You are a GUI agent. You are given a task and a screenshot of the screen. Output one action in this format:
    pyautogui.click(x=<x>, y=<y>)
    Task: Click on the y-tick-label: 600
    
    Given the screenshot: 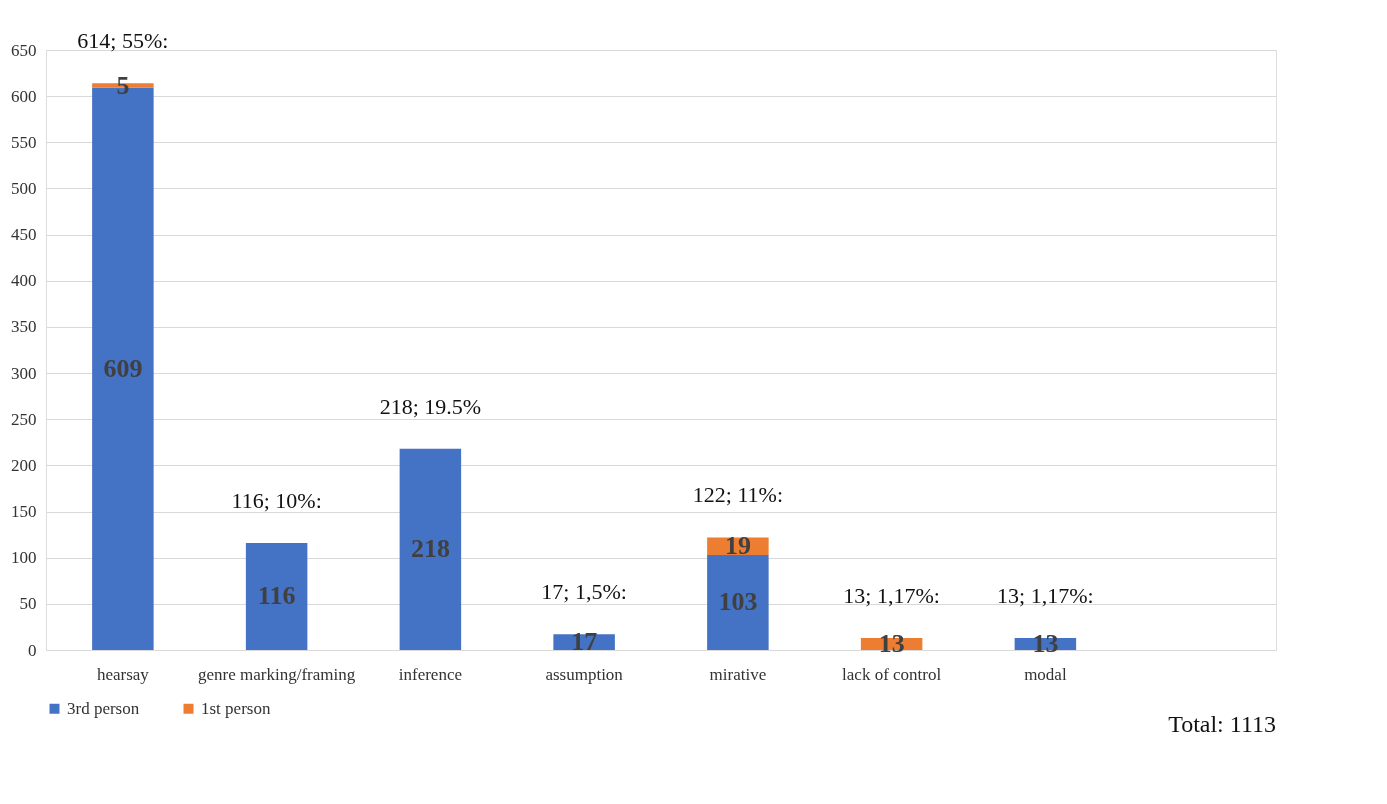 What is the action you would take?
    pyautogui.click(x=24, y=96)
    